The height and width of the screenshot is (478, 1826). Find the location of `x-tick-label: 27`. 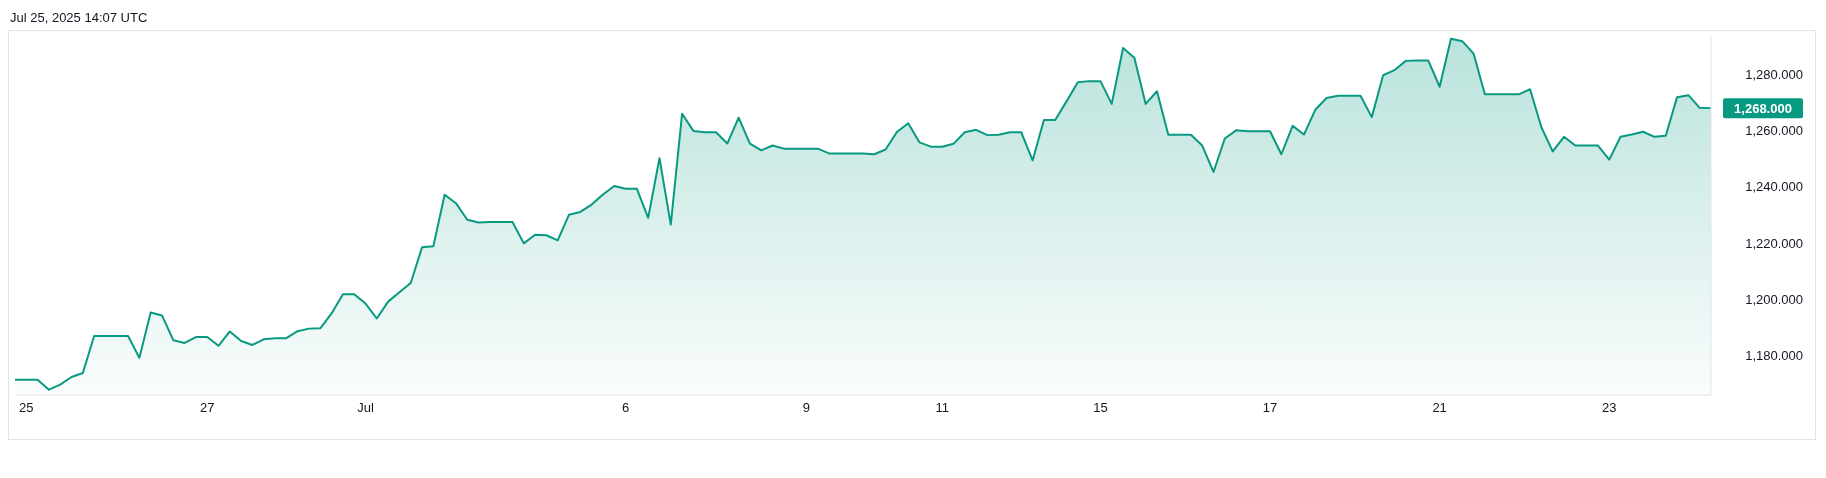

x-tick-label: 27 is located at coordinates (207, 408).